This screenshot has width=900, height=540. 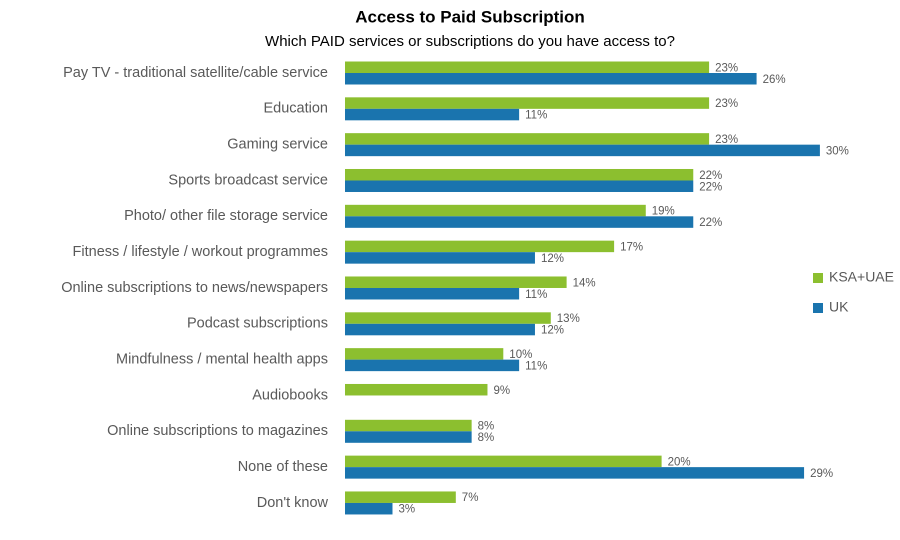 What do you see at coordinates (226, 216) in the screenshot?
I see `category-label: Photo/ other file storage service` at bounding box center [226, 216].